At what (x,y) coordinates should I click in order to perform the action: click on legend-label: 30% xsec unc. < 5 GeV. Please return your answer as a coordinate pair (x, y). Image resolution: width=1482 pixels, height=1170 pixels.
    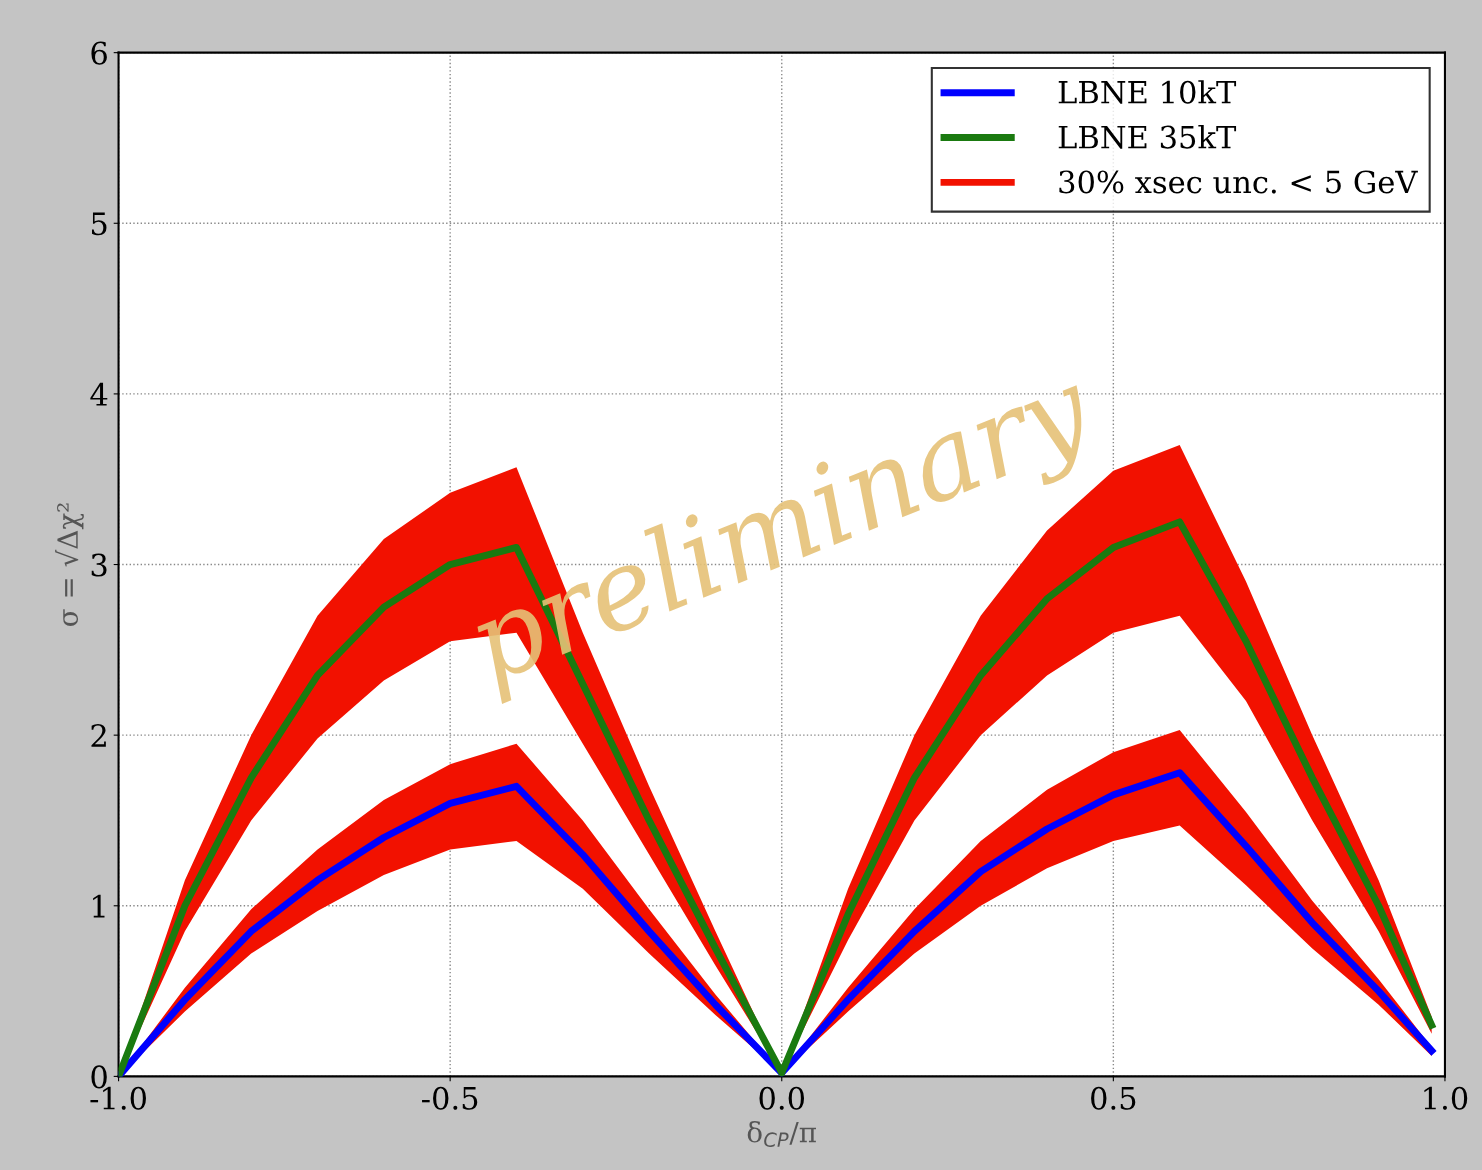
    Looking at the image, I should click on (1238, 182).